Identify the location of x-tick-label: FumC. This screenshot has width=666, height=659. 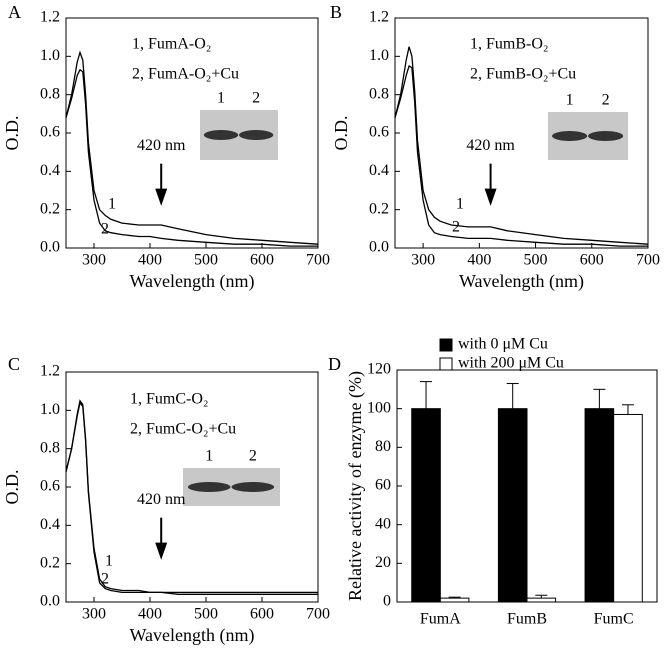
(614, 619).